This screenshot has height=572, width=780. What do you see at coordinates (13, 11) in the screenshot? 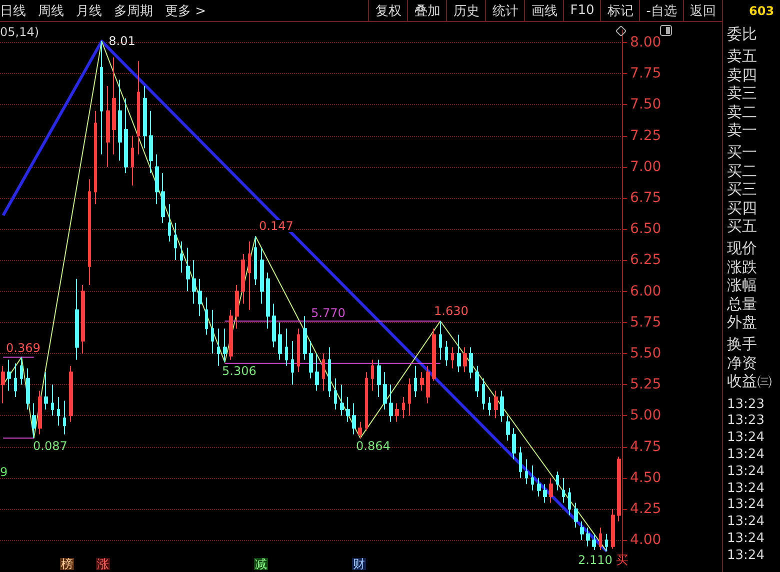
I see `text: 日线` at bounding box center [13, 11].